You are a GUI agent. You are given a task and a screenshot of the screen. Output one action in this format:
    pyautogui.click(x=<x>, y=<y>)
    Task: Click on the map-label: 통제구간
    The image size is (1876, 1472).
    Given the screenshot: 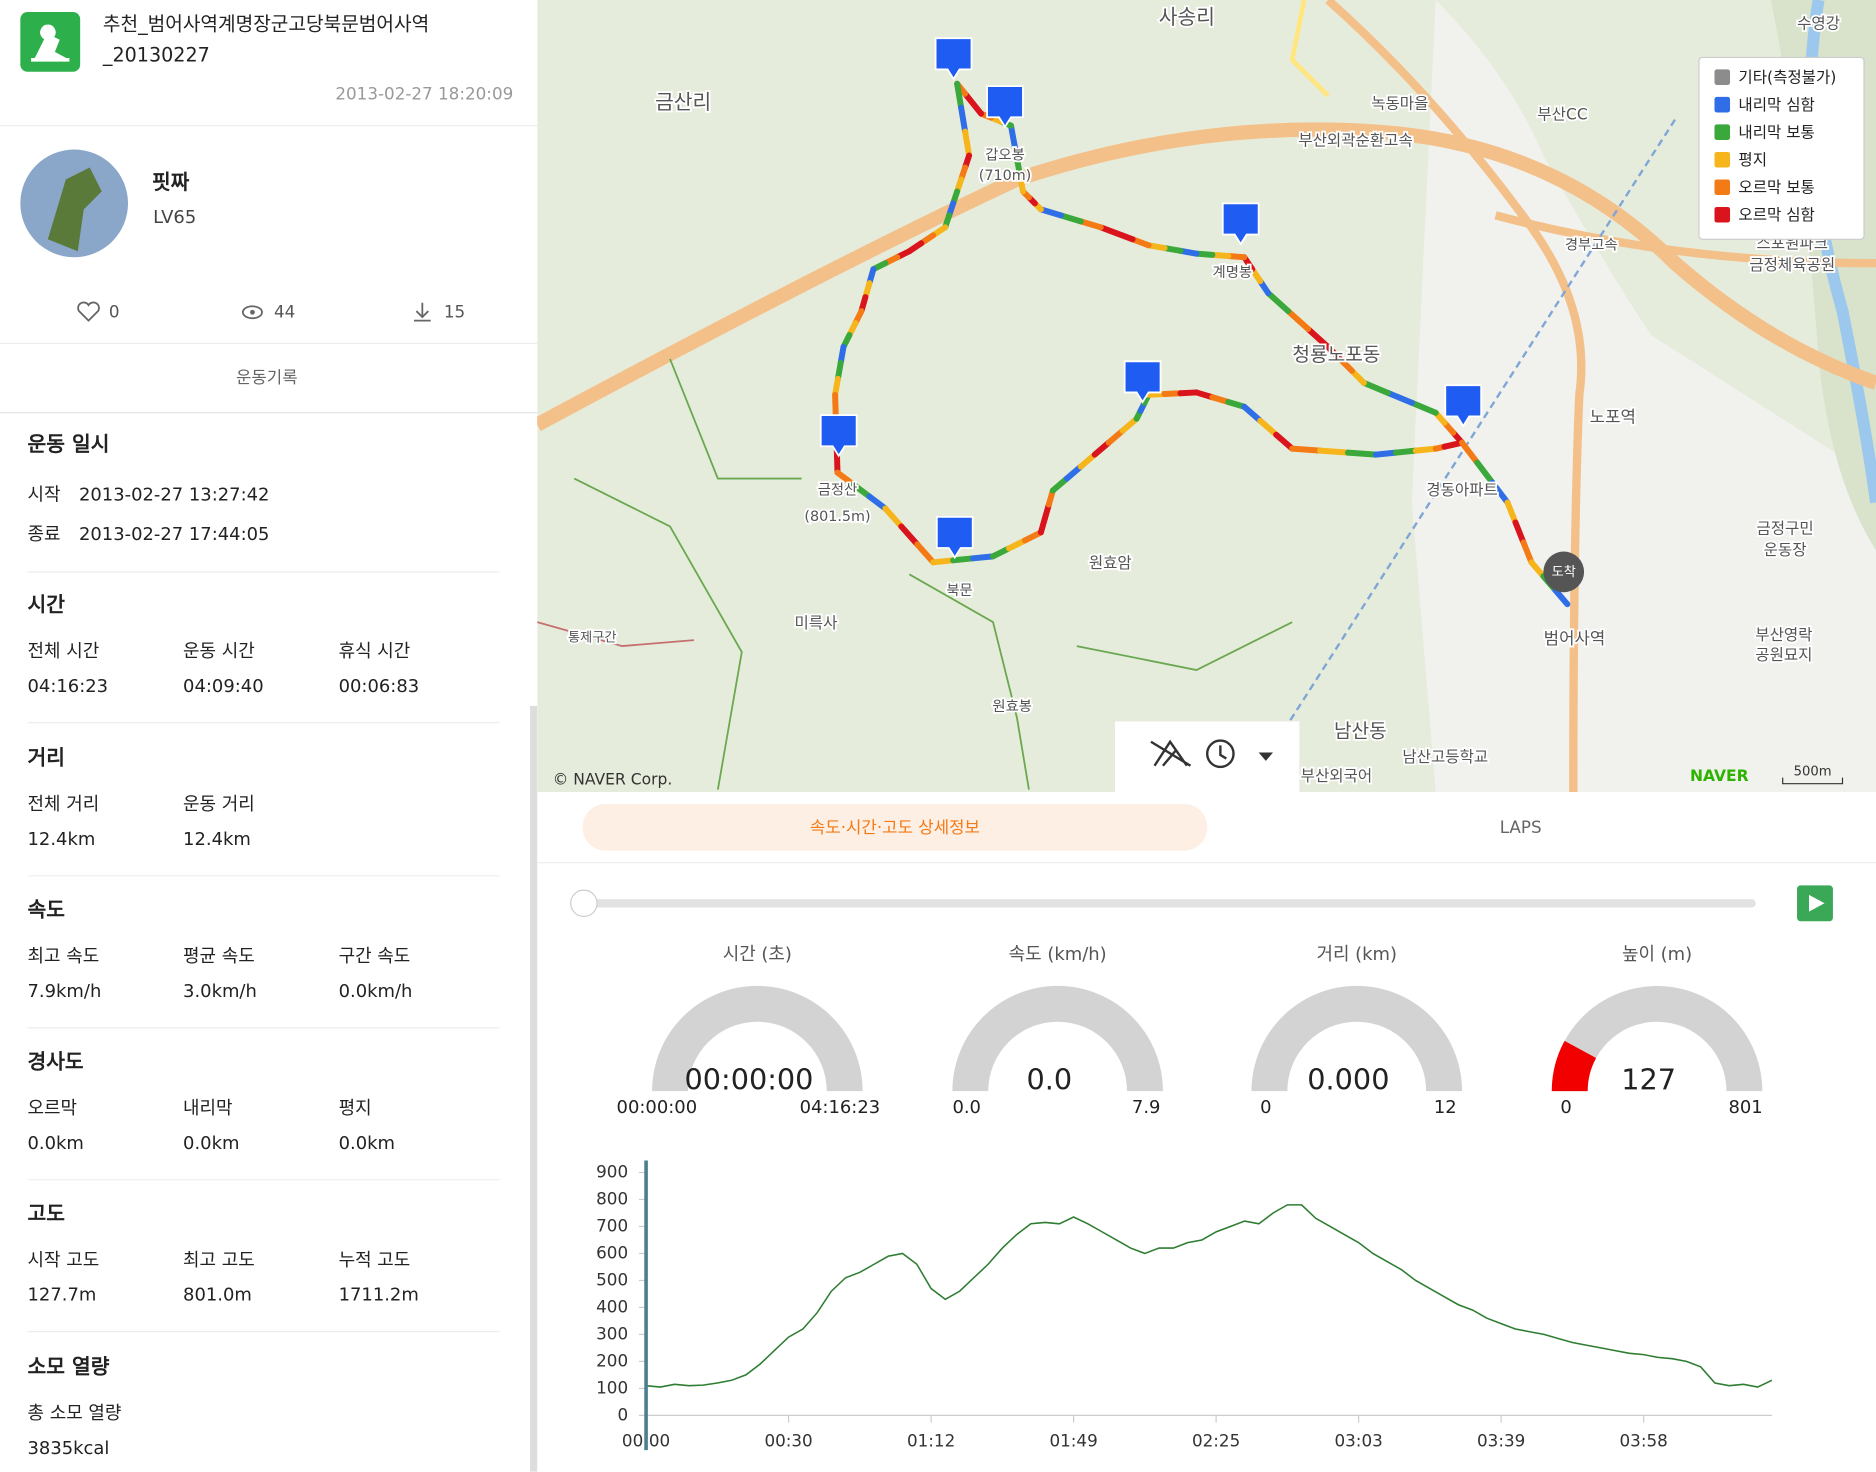 What is the action you would take?
    pyautogui.click(x=592, y=638)
    